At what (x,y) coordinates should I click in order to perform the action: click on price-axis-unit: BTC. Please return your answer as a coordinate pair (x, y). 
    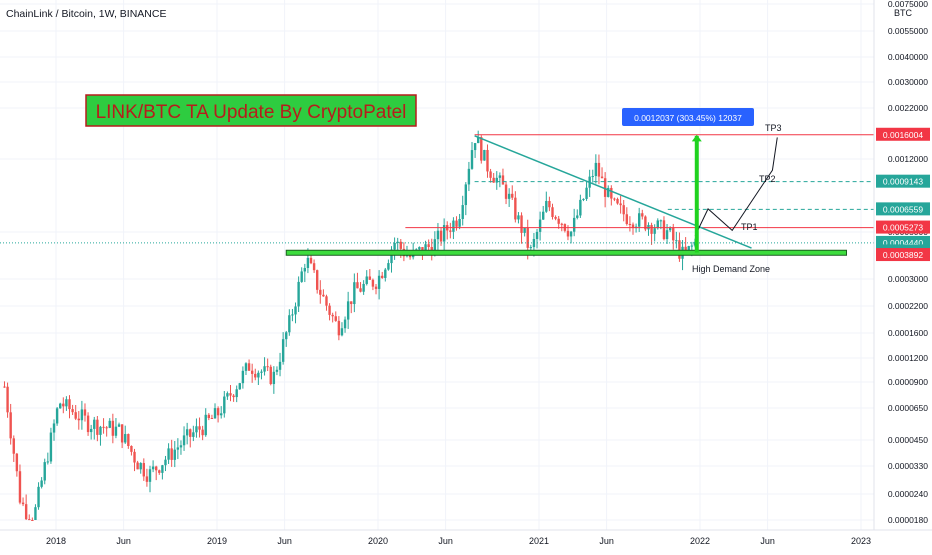
    Looking at the image, I should click on (903, 13).